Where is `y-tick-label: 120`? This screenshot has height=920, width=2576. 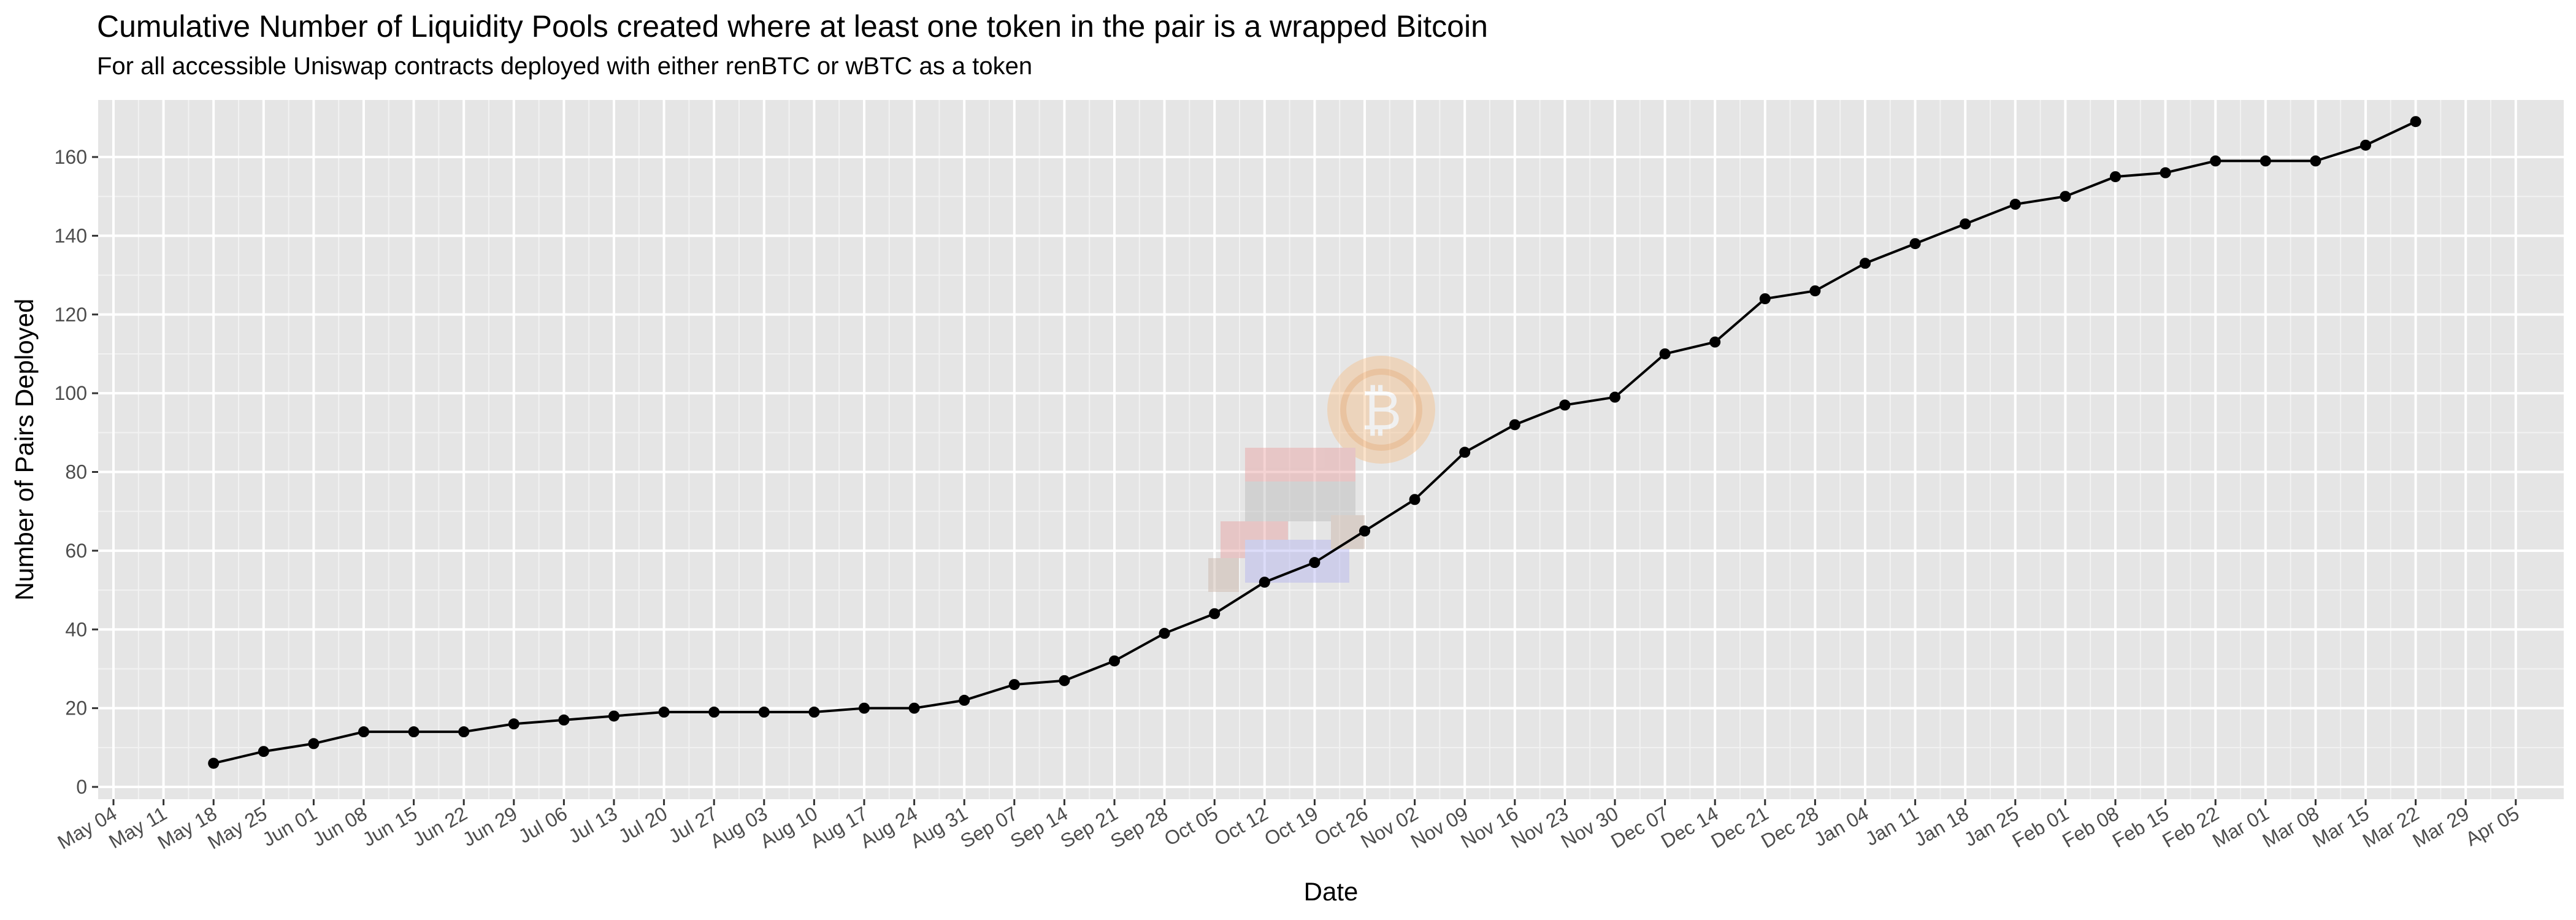
y-tick-label: 120 is located at coordinates (71, 315).